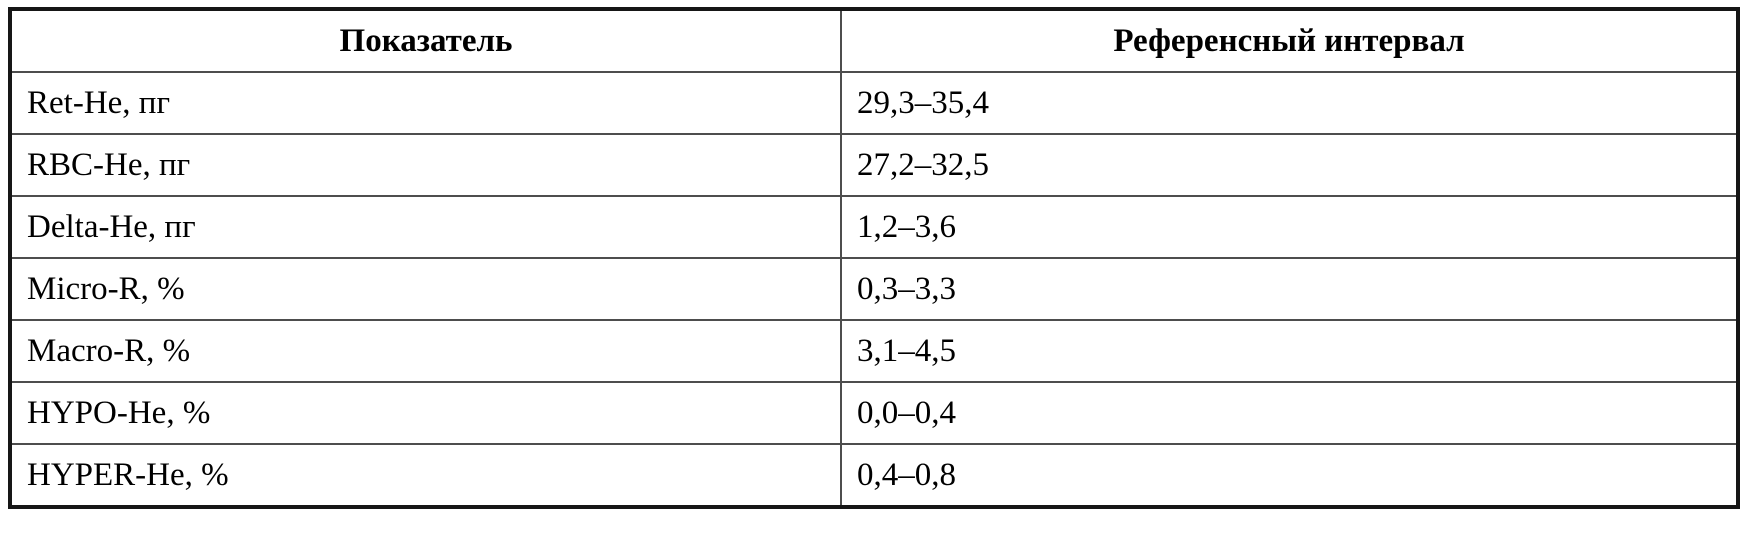 The width and height of the screenshot is (1749, 547). What do you see at coordinates (1289, 289) in the screenshot?
I see `interval-cell: 0,3–3,3` at bounding box center [1289, 289].